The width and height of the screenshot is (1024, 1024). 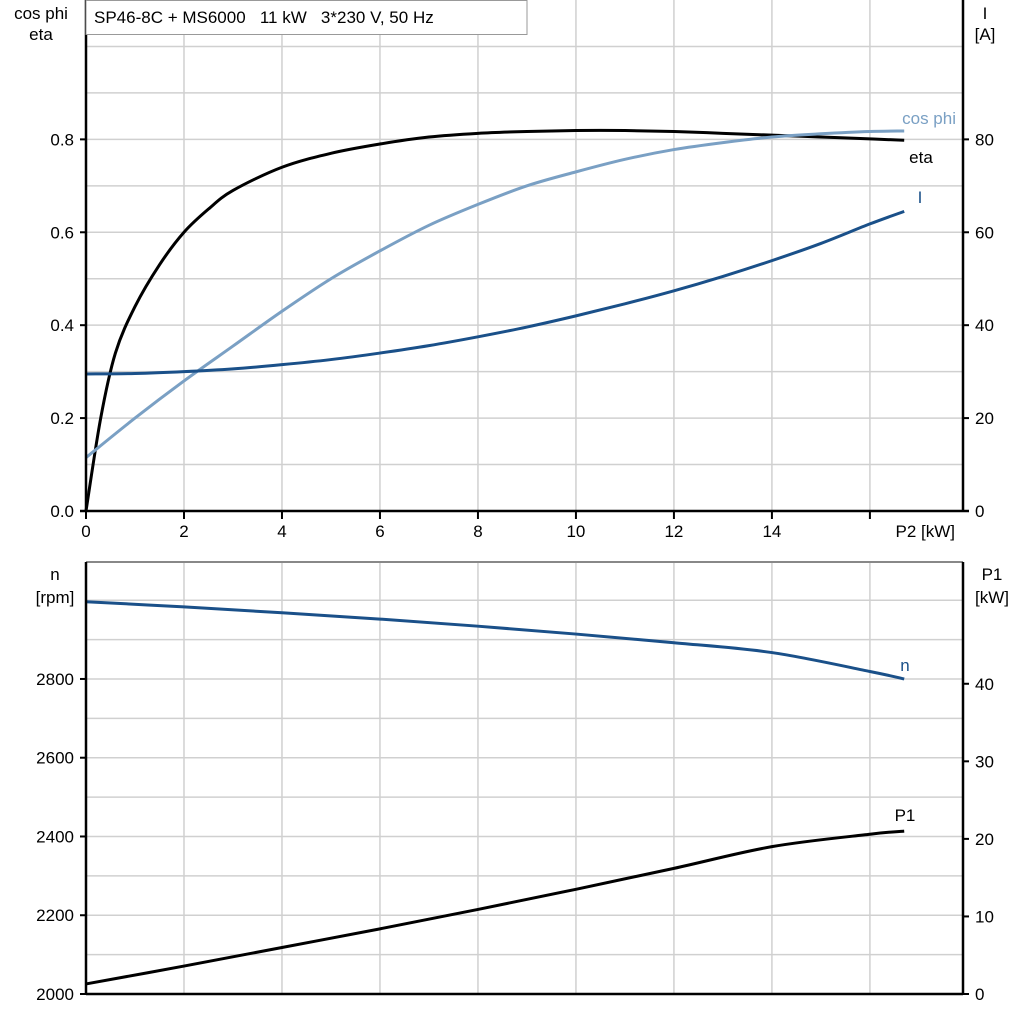 I want to click on y-right-tick-label: 0, so click(x=979, y=511).